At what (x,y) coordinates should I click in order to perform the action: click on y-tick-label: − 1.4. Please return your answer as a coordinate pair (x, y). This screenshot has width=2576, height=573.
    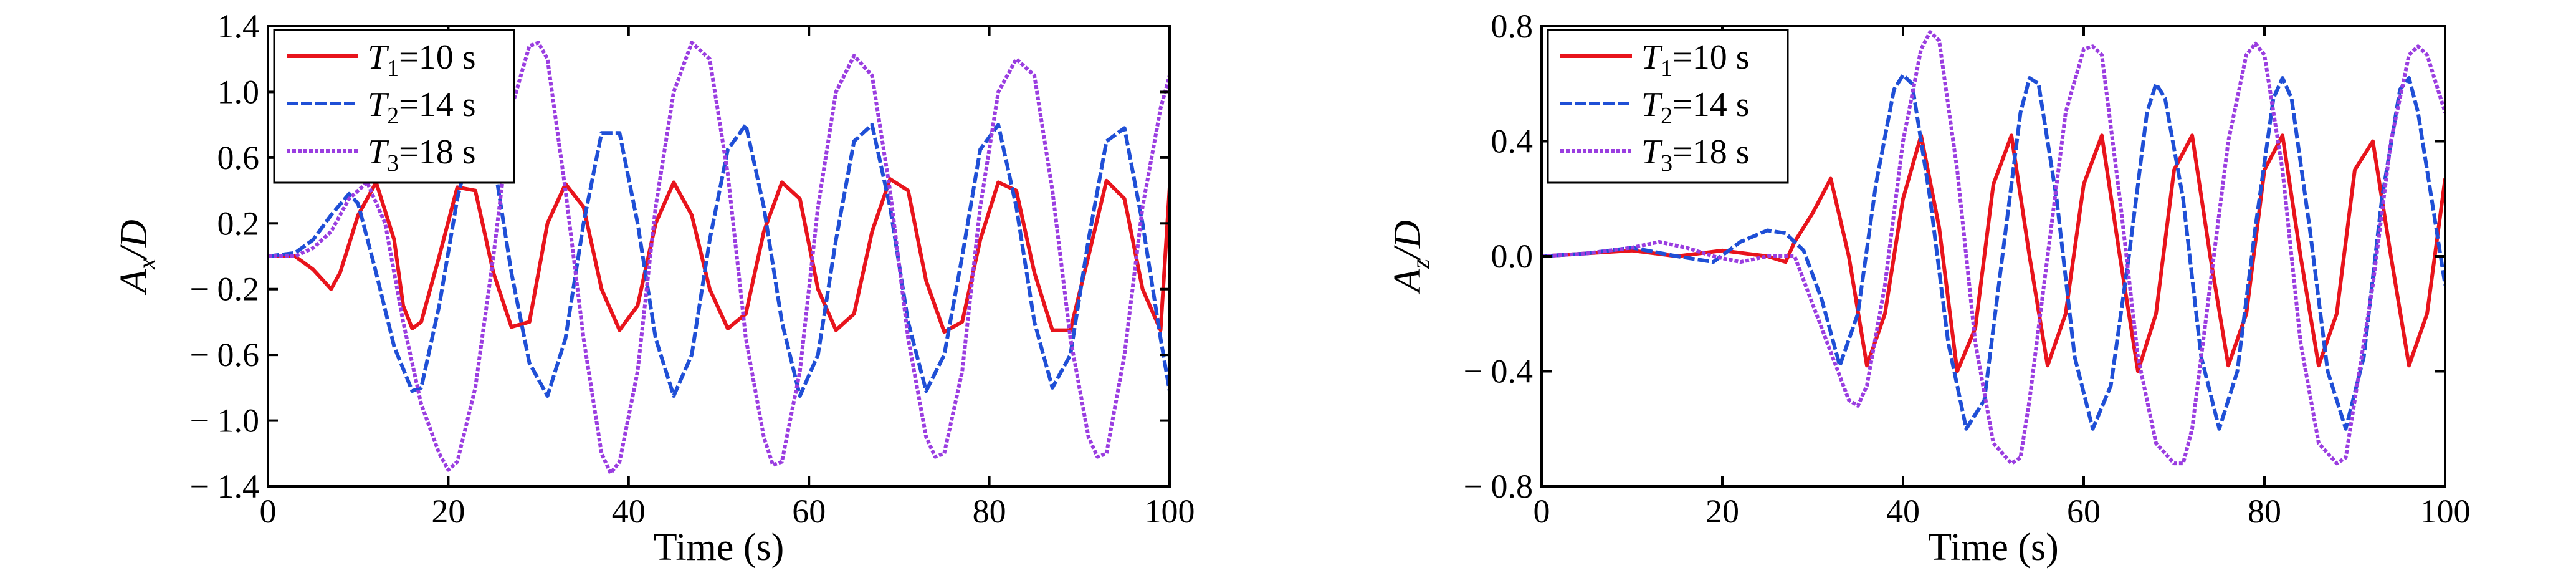
    Looking at the image, I should click on (224, 486).